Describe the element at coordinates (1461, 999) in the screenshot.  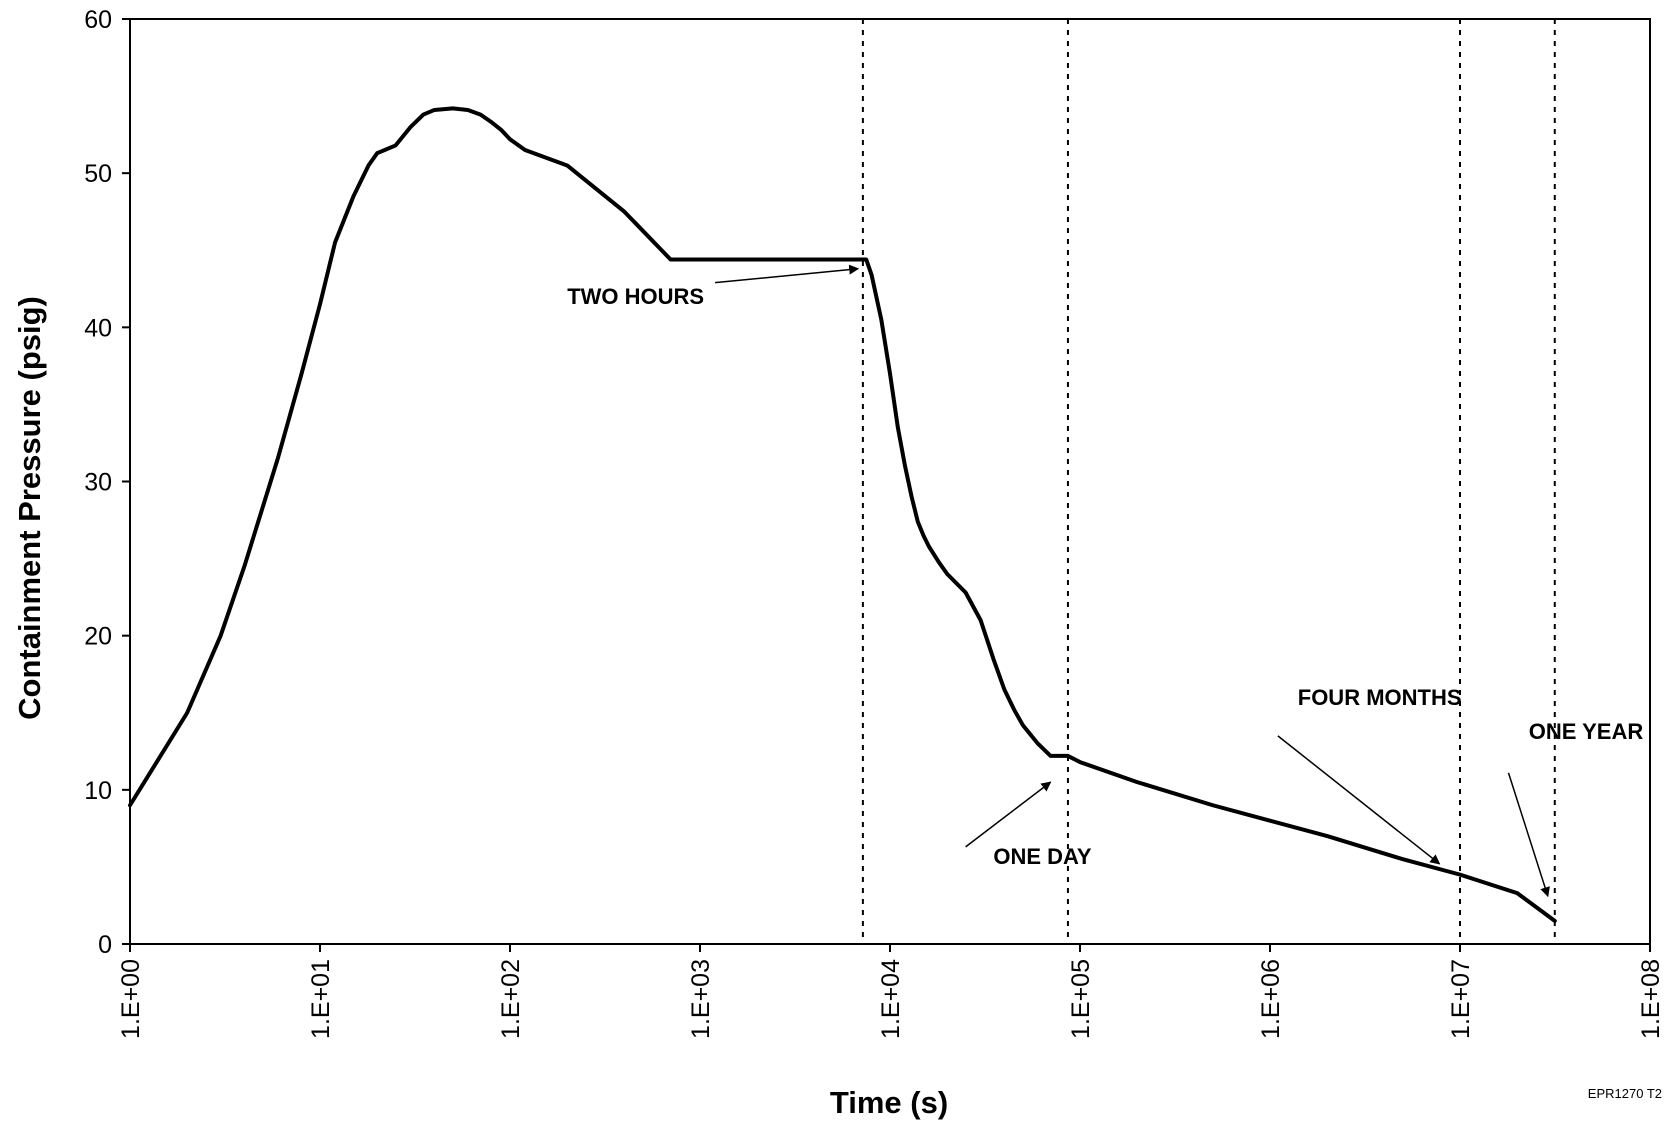
I see `x-tick-label-7: 1.E+07` at that location.